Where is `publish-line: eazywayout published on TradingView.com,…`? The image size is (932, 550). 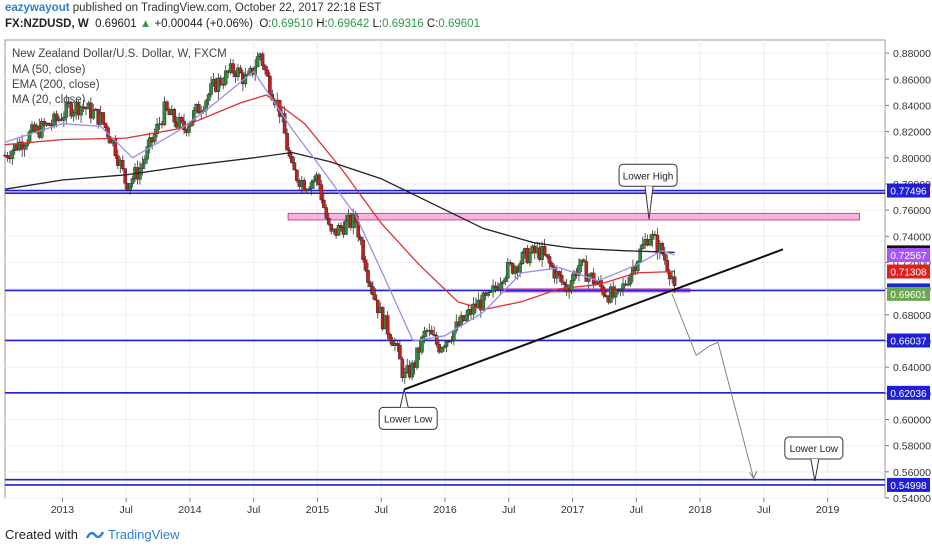 publish-line: eazywayout published on TradingView.com,… is located at coordinates (193, 8).